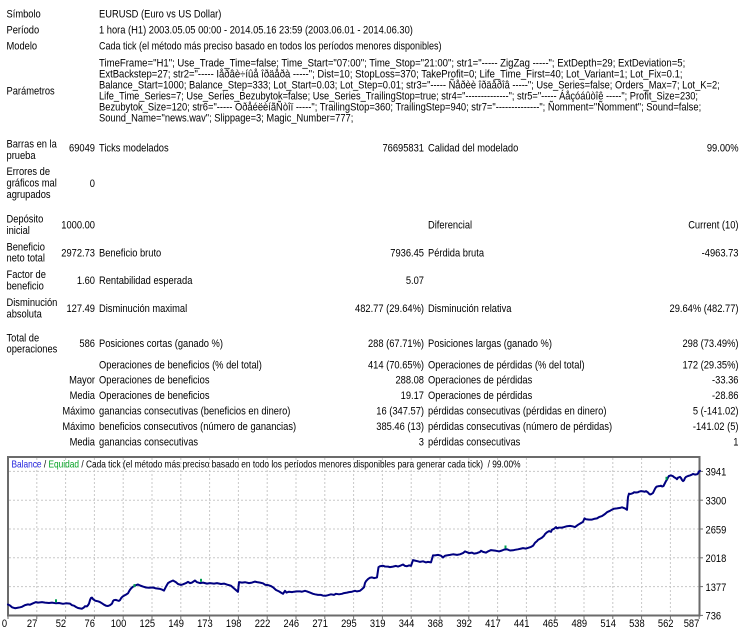 The width and height of the screenshot is (744, 631). Describe the element at coordinates (464, 624) in the screenshot. I see `svg-text: 392` at that location.